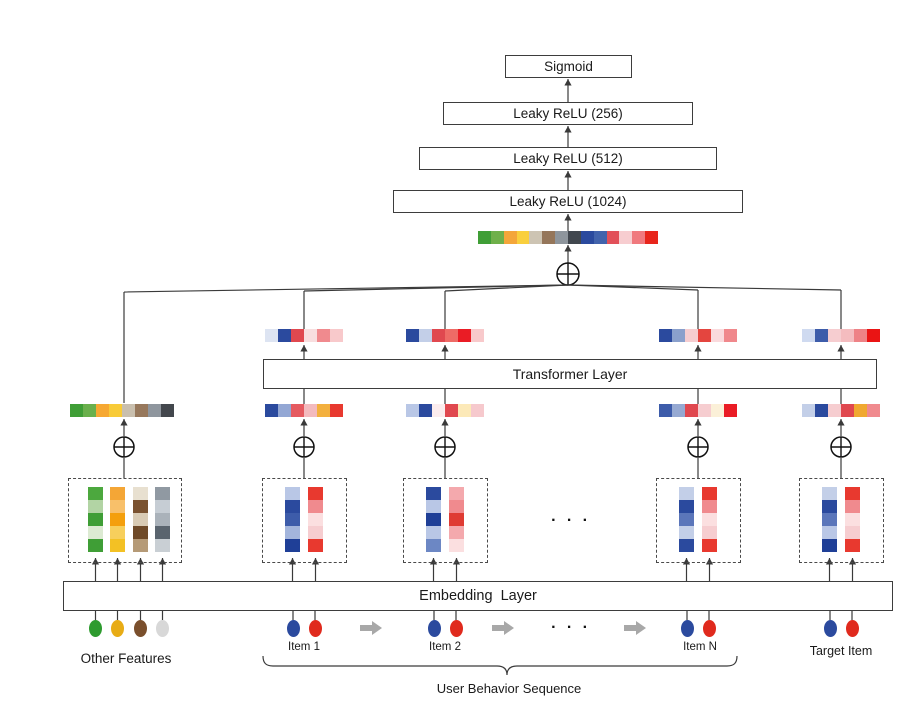 The image size is (907, 714). Describe the element at coordinates (700, 647) in the screenshot. I see `item-n-label: Item N` at that location.